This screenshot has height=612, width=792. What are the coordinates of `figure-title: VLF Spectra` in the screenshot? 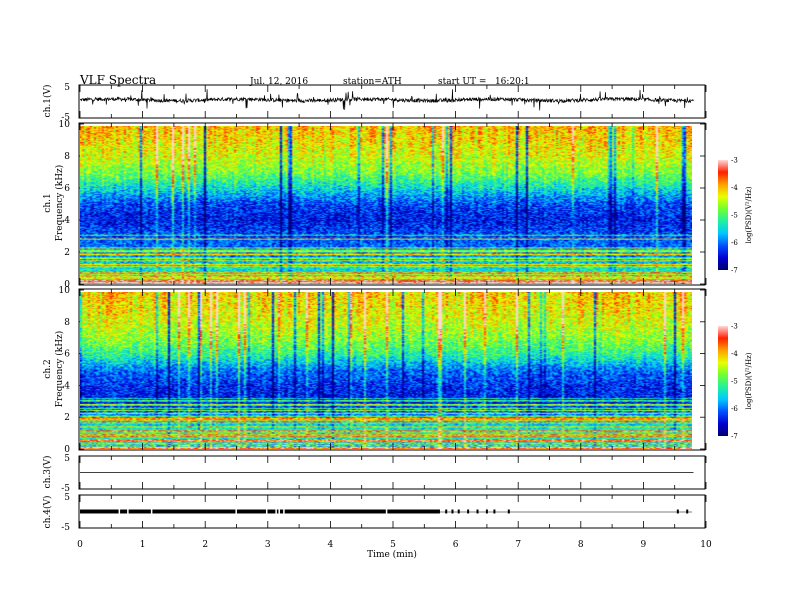 It's located at (117, 80).